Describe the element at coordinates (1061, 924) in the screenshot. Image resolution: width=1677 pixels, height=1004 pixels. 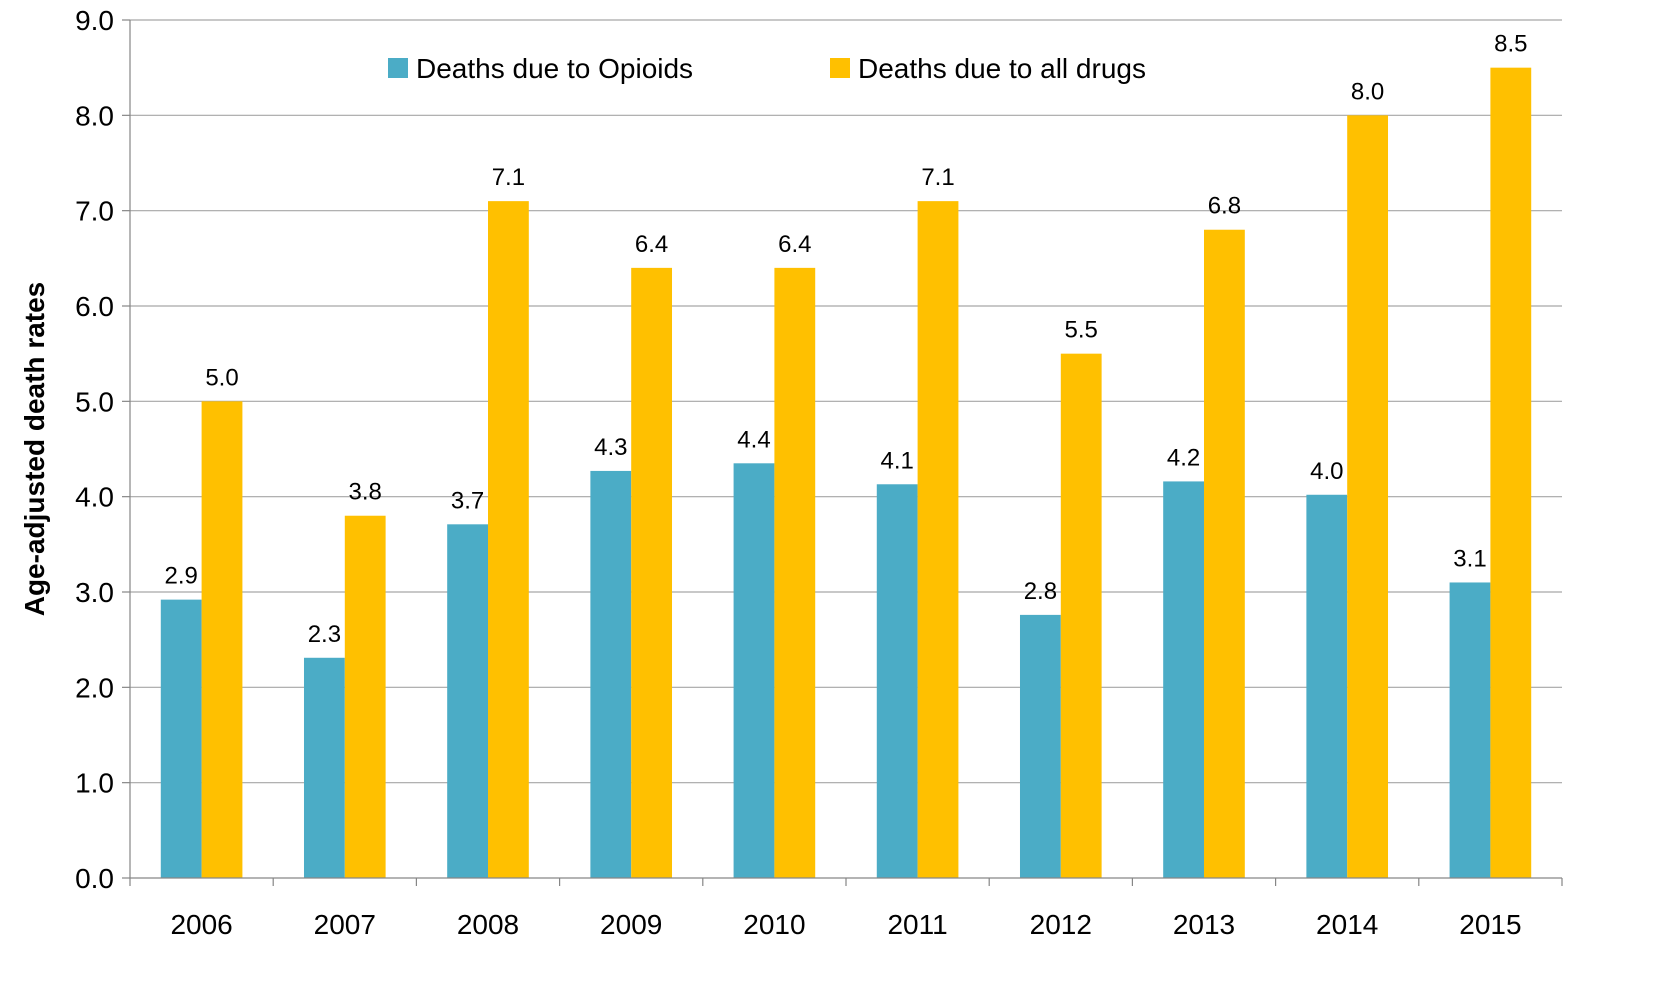
I see `x-tick-label: 2012` at that location.